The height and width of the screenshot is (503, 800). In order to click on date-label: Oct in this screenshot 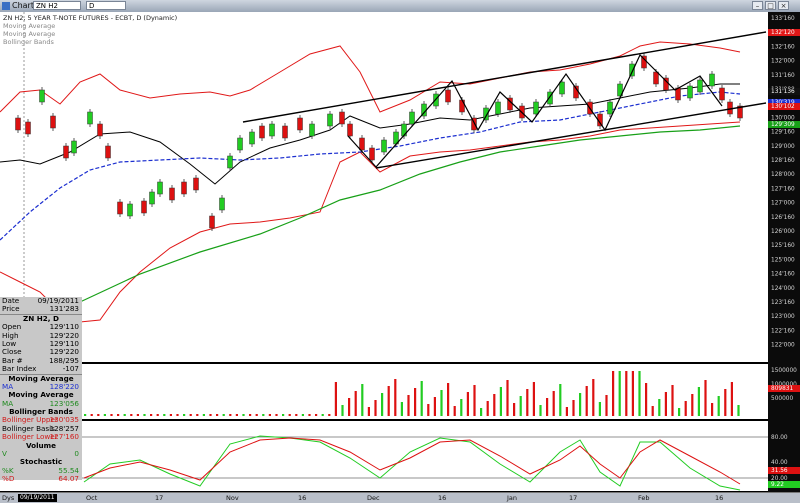, I will do `click(92, 498)`.